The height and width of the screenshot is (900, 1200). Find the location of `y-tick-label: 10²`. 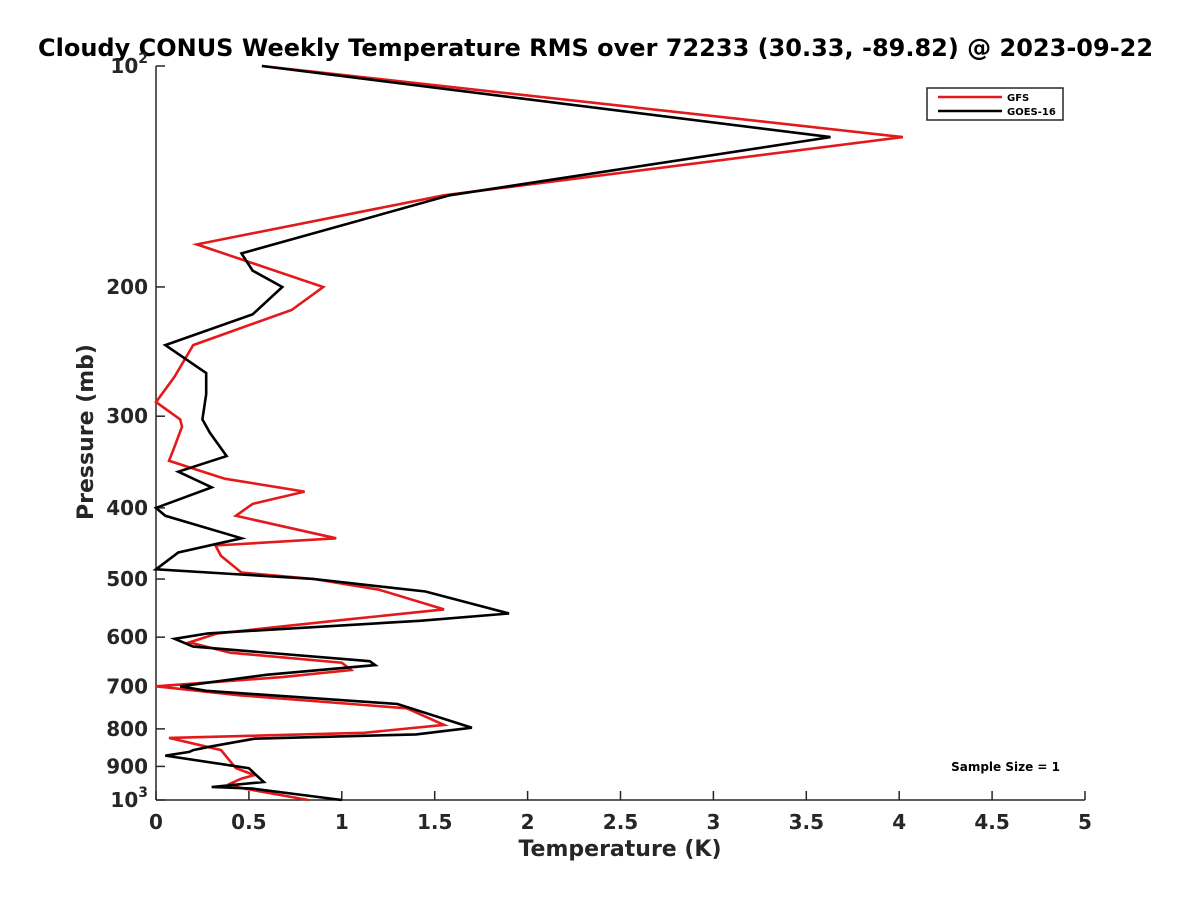

y-tick-label: 10² is located at coordinates (129, 64).